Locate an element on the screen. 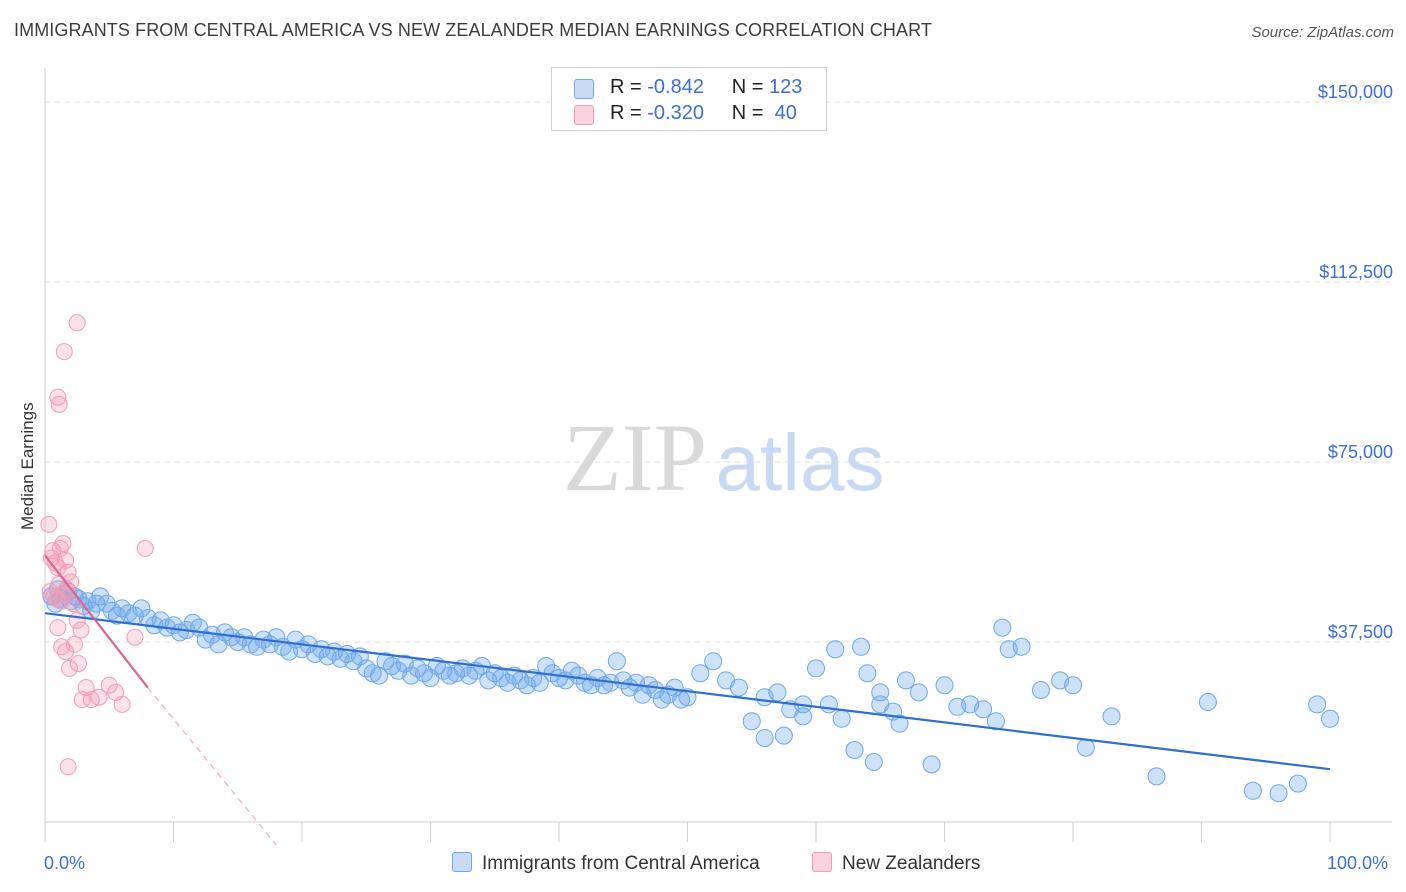  y-tick-label: $75,000 is located at coordinates (1360, 452).